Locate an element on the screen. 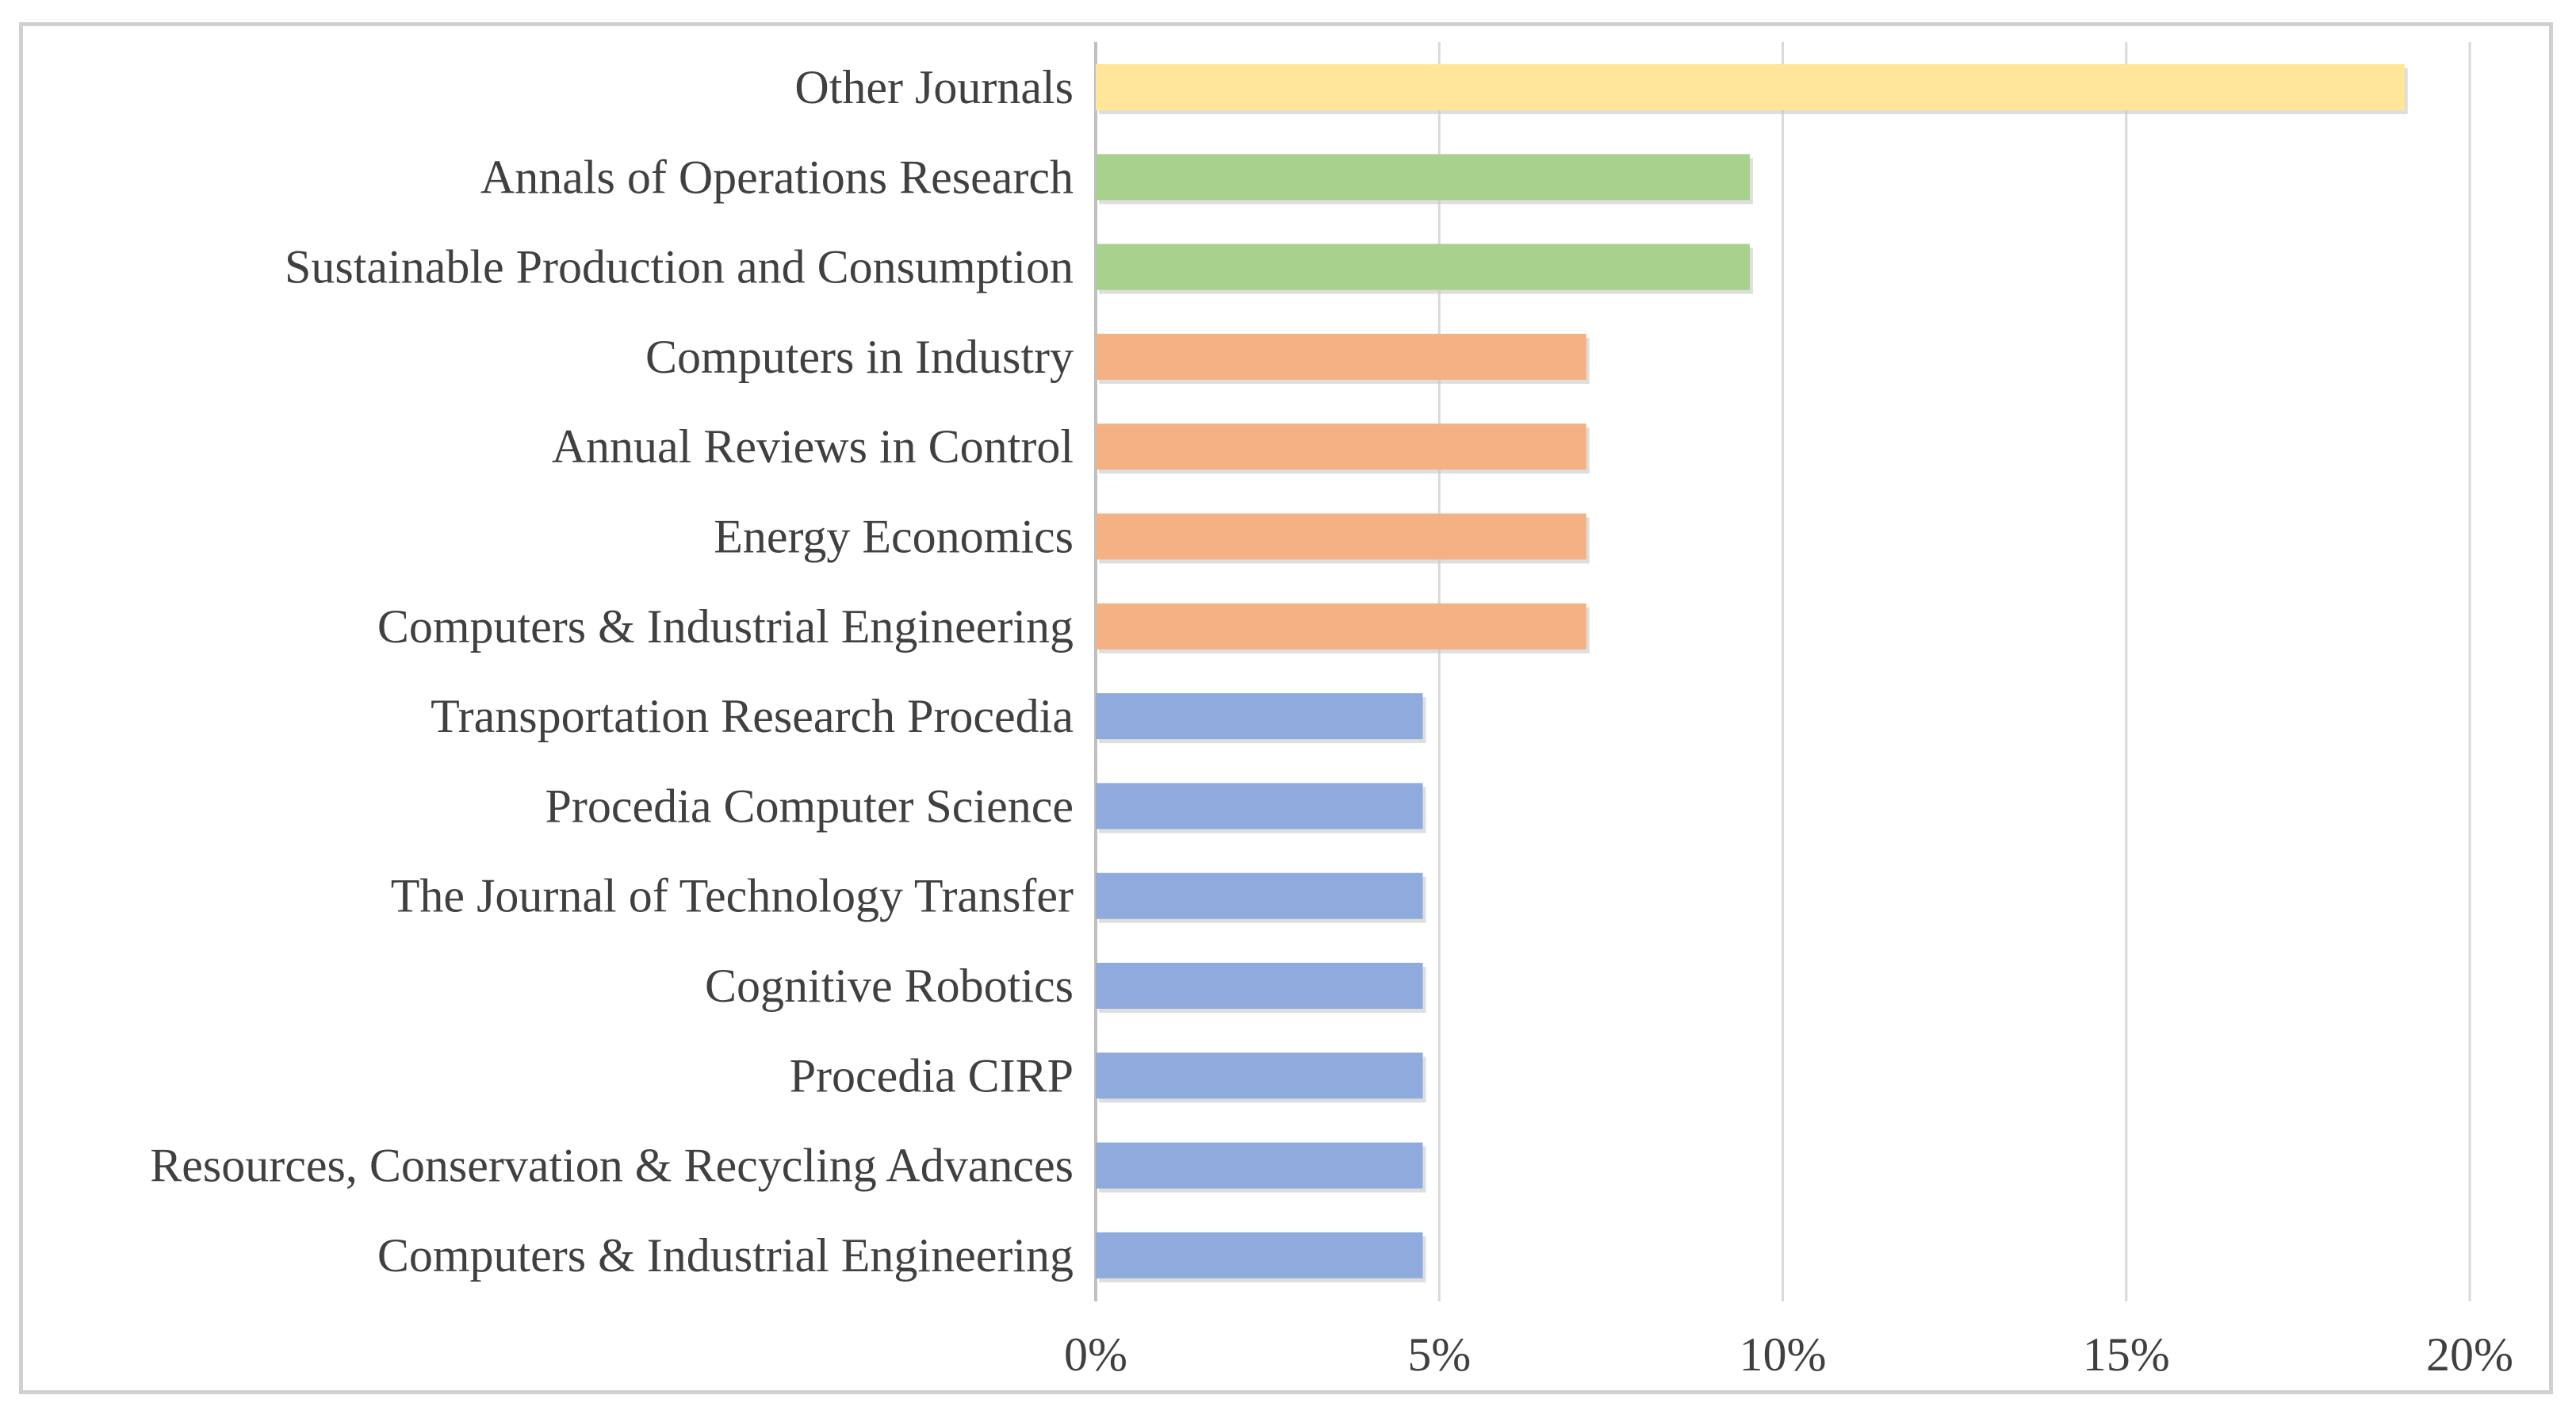  x-tick-label: 15% is located at coordinates (2126, 1354).